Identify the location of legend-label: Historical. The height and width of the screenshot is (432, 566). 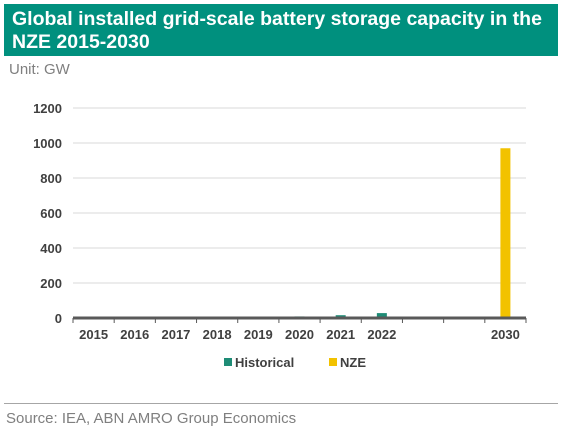
(264, 362).